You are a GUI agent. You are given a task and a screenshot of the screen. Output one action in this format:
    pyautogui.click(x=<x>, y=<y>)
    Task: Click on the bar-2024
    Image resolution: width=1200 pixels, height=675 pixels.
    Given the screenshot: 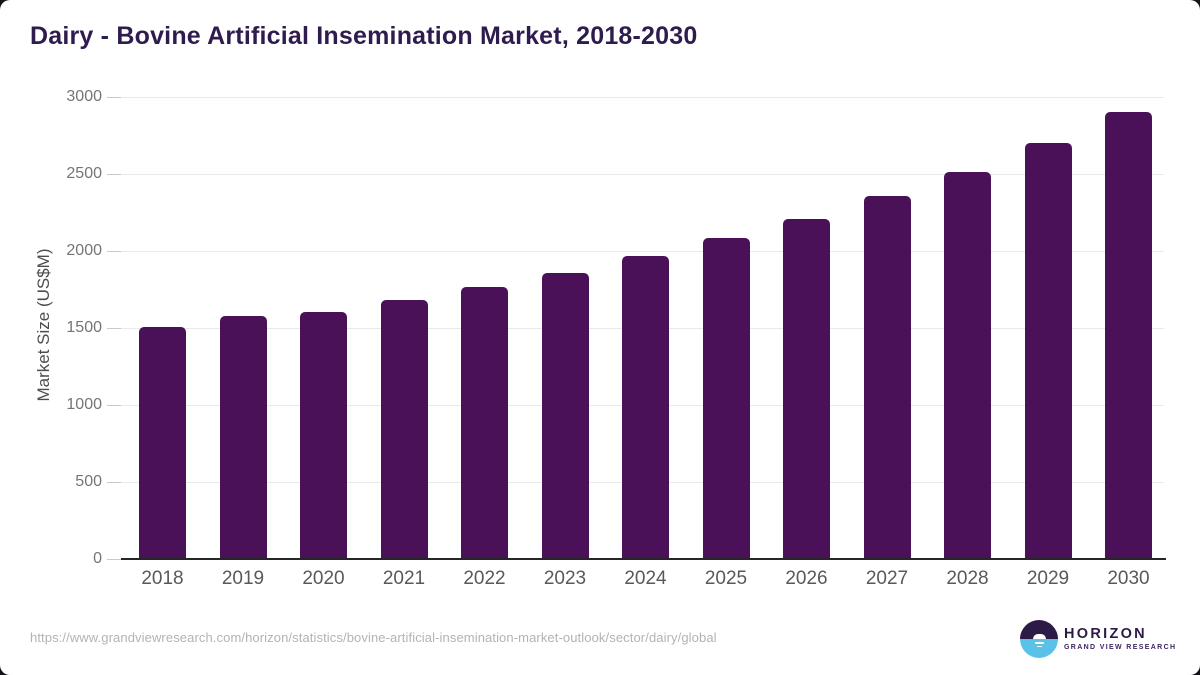 What is the action you would take?
    pyautogui.click(x=645, y=407)
    